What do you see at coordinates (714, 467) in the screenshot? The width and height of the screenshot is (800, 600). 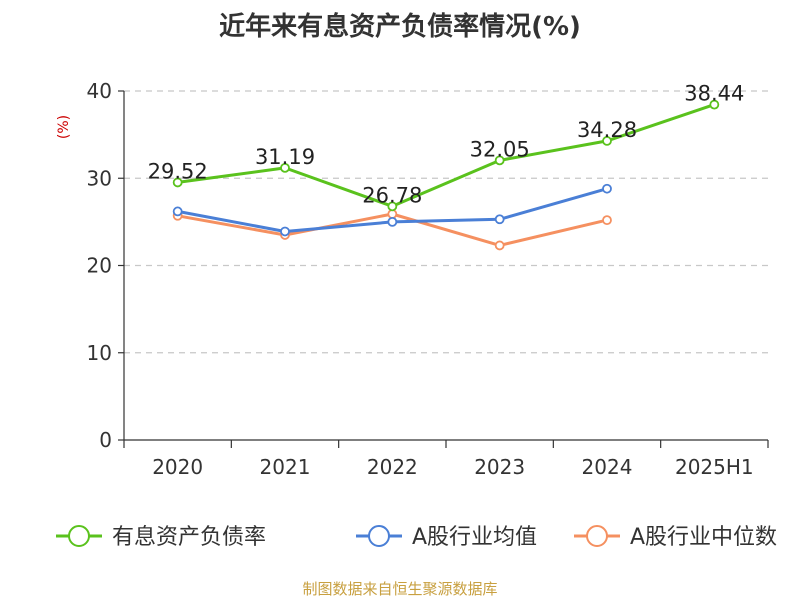 I see `x-tick-label: 2025H1` at bounding box center [714, 467].